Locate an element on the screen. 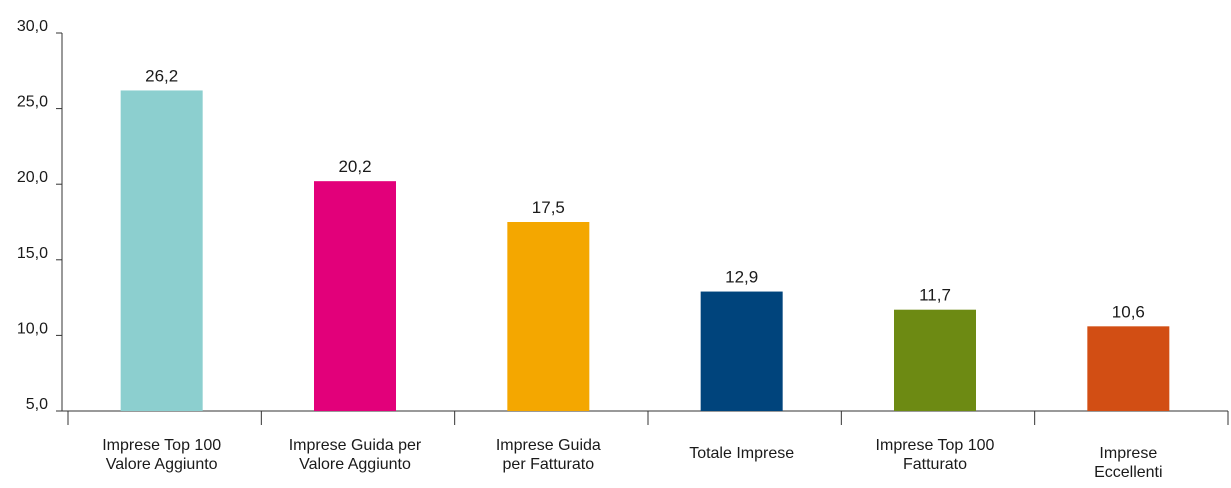 Image resolution: width=1231 pixels, height=488 pixels. category-label: Imprese is located at coordinates (1128, 453).